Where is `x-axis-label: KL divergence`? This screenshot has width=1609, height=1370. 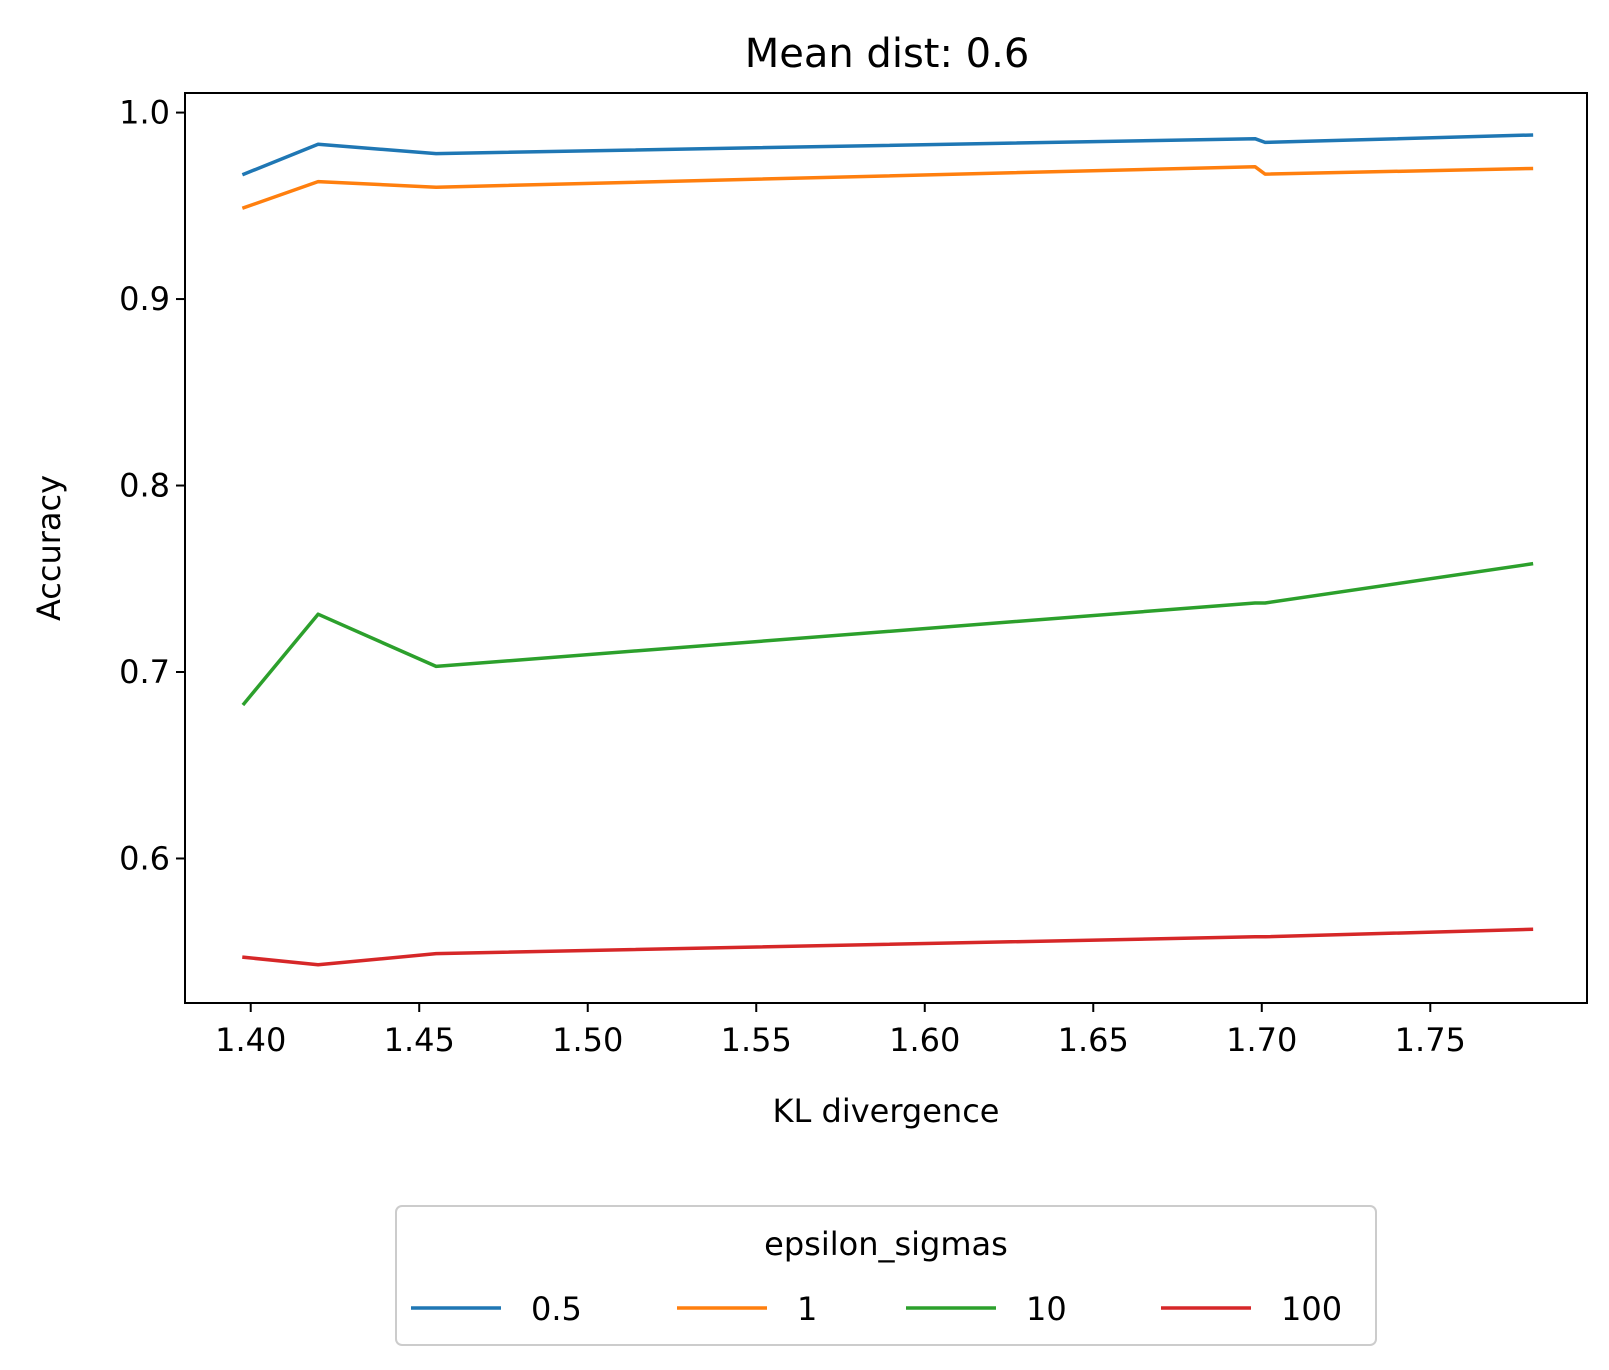
x-axis-label: KL divergence is located at coordinates (886, 1111).